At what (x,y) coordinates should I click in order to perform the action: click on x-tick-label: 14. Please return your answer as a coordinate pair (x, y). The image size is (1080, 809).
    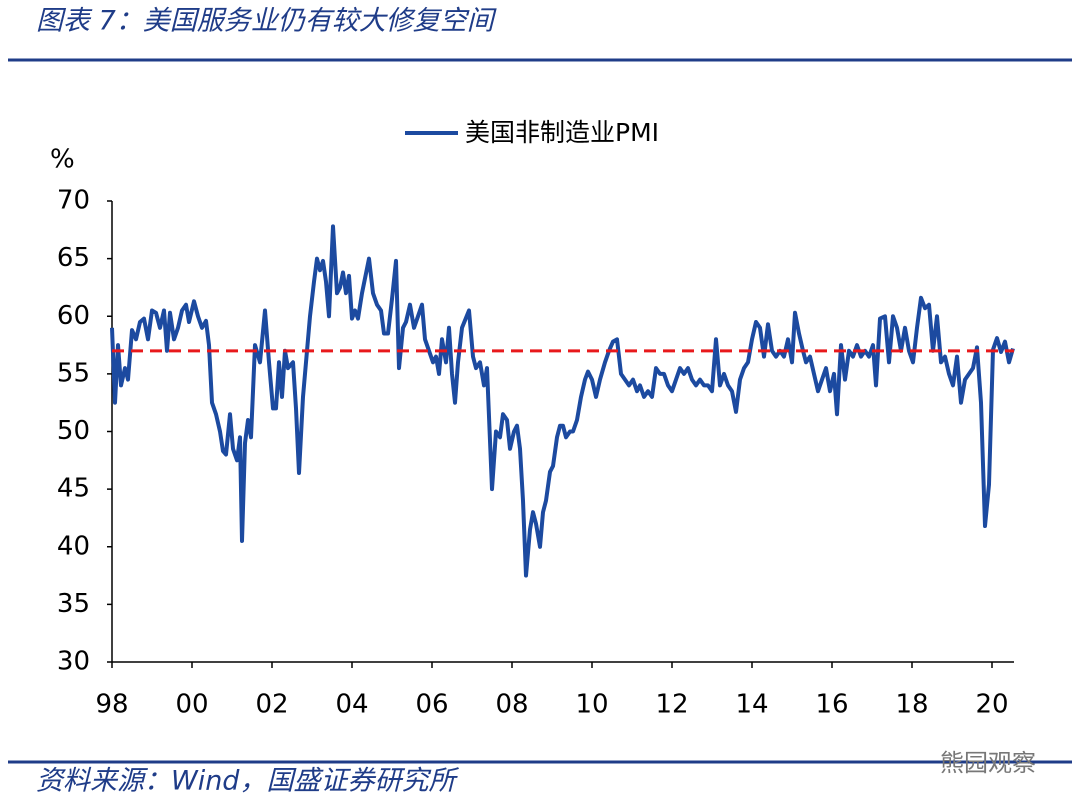
    Looking at the image, I should click on (751, 705).